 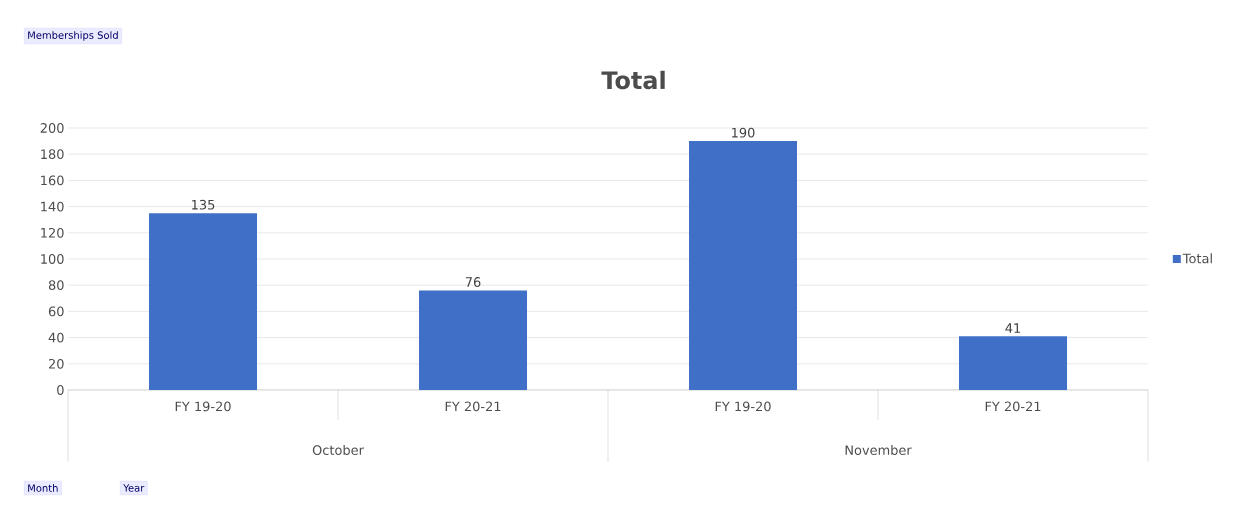 I want to click on y-tick-label: 160, so click(x=52, y=180).